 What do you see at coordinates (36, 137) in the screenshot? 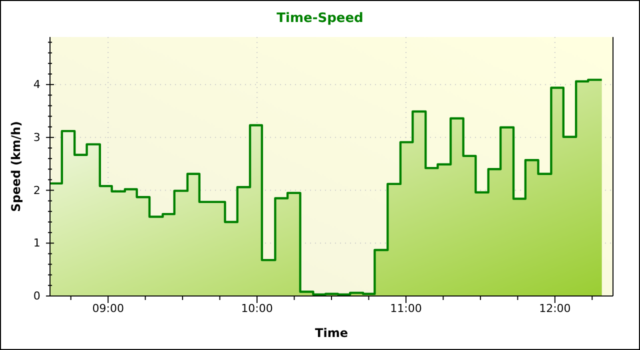
I see `y-tick-label: 3` at bounding box center [36, 137].